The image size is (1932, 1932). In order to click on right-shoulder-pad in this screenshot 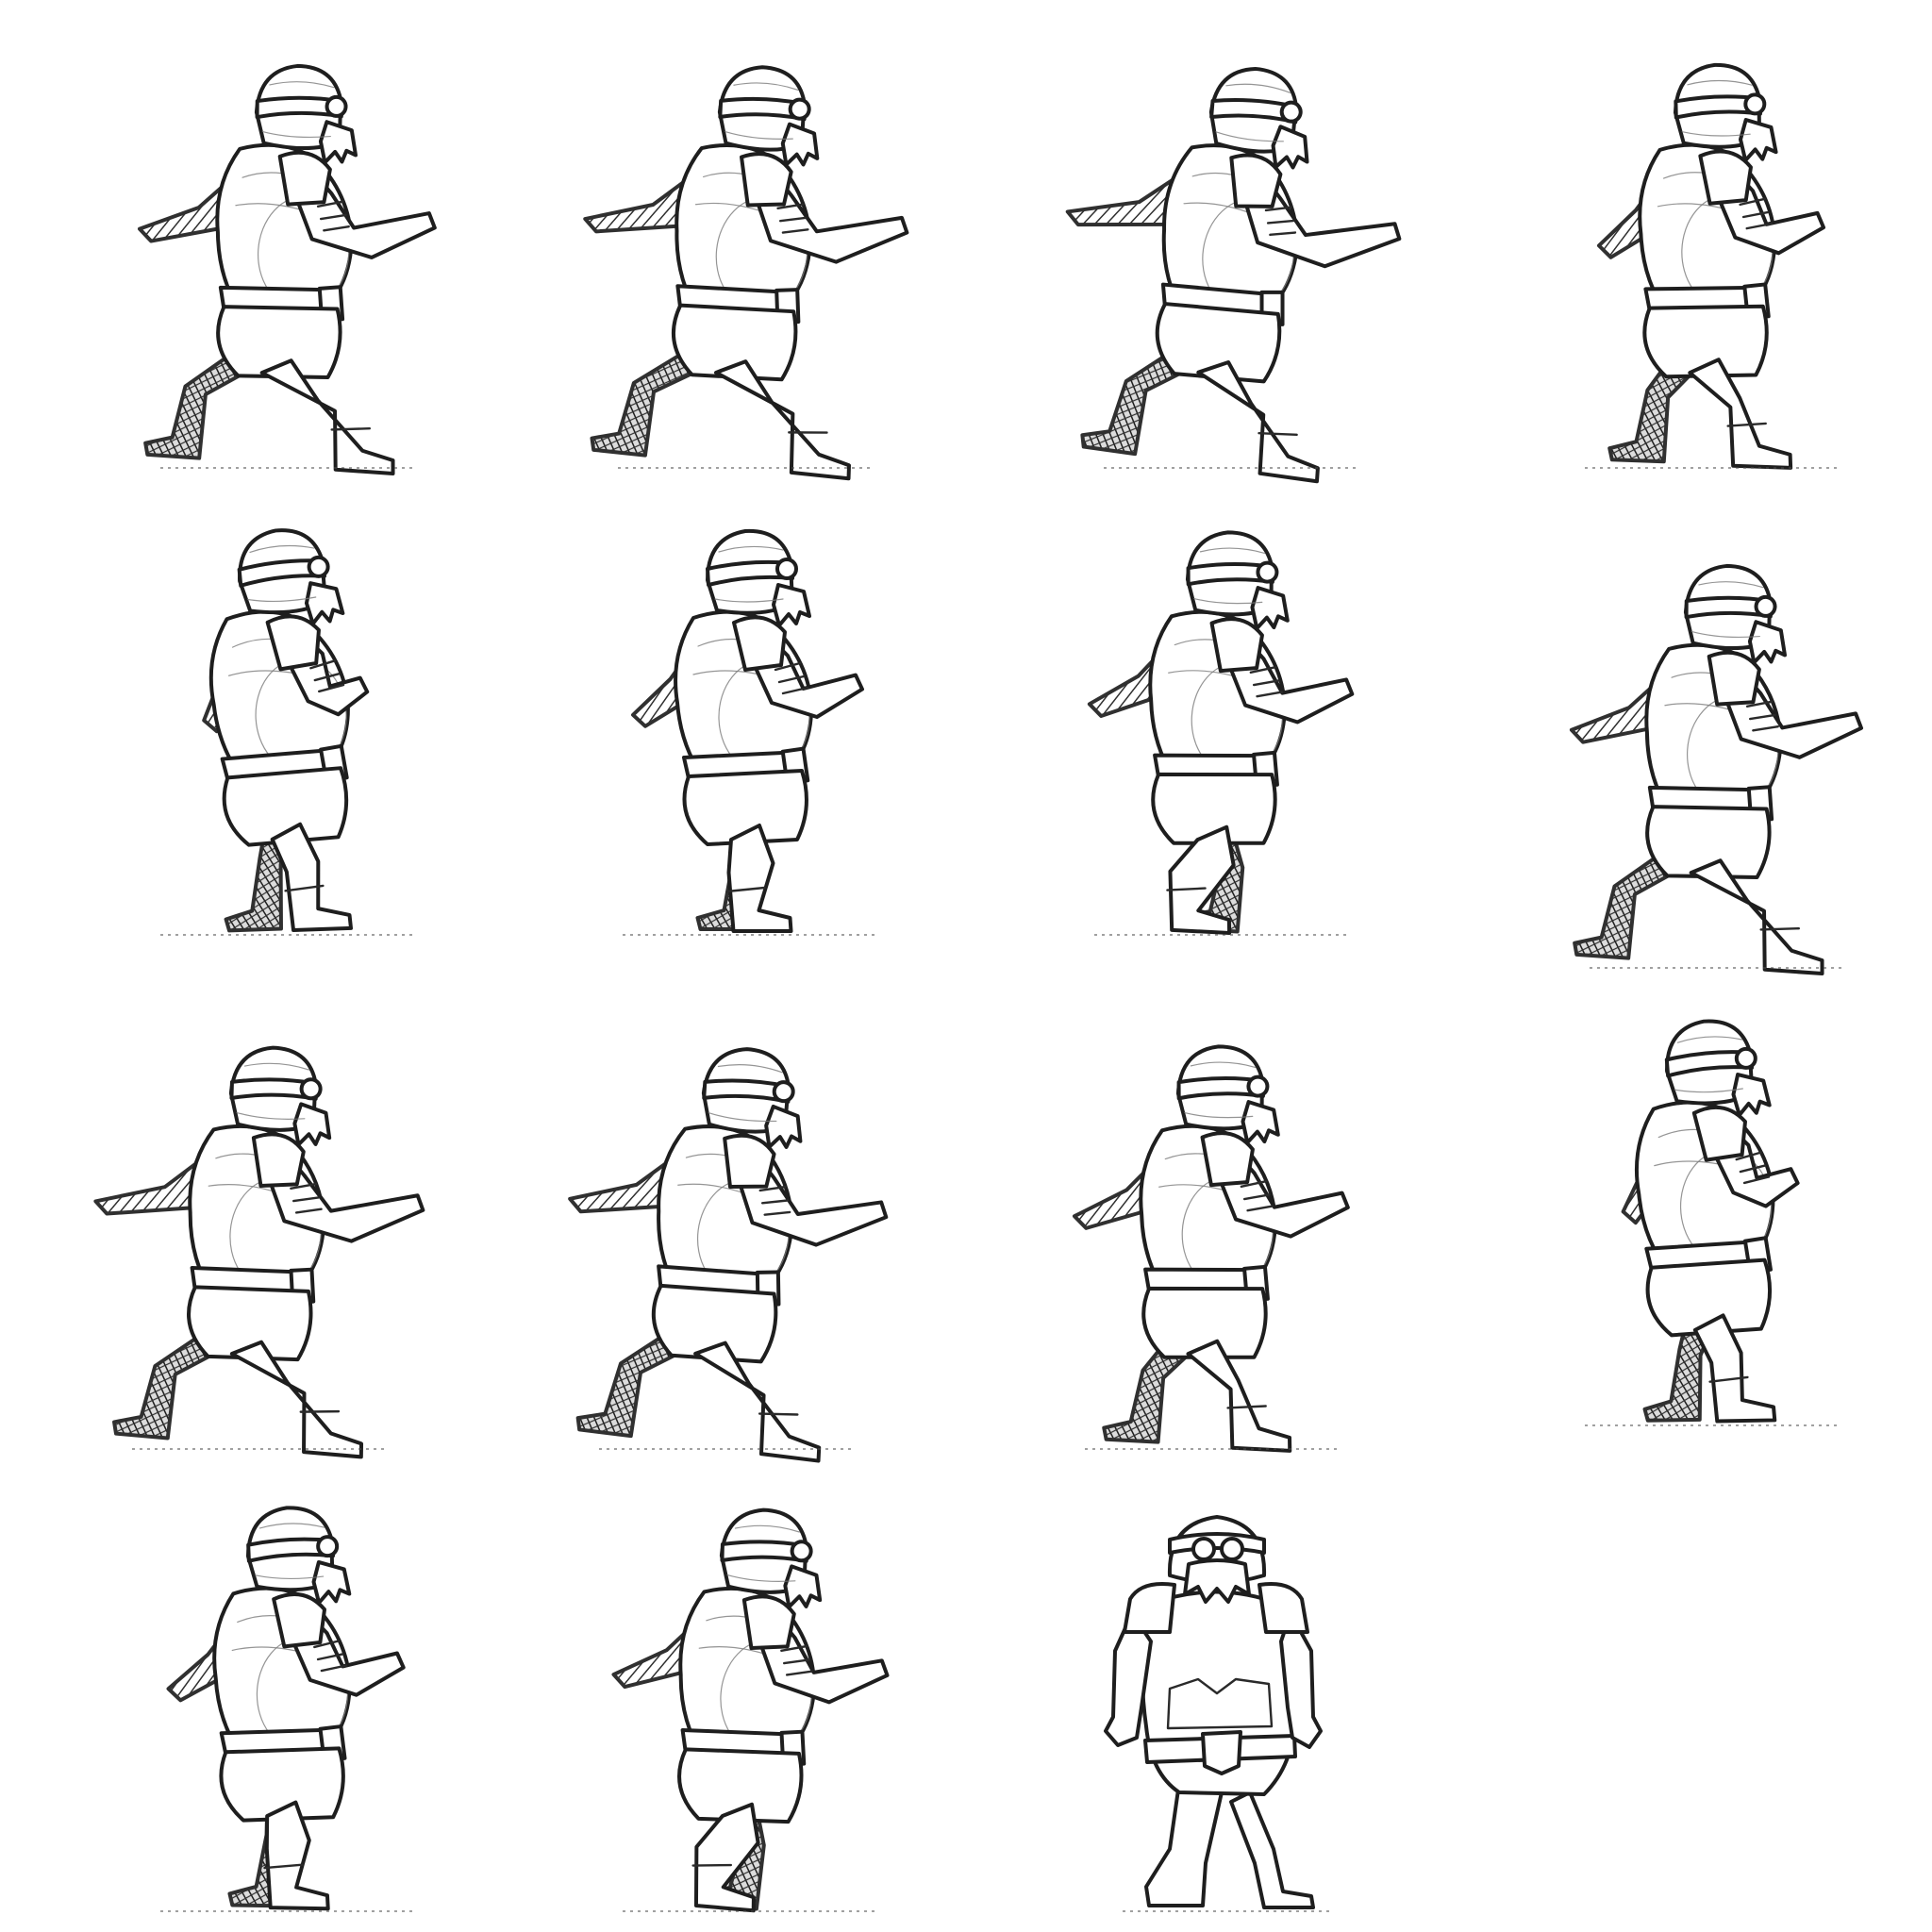, I will do `click(1283, 1608)`.